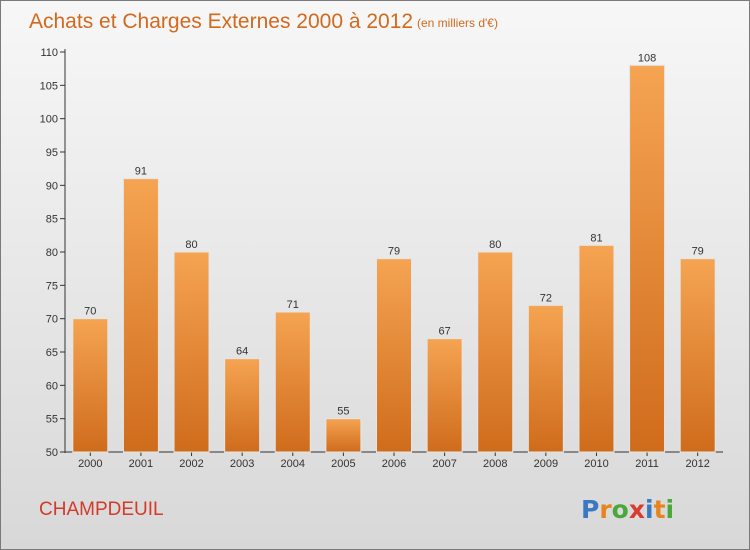 This screenshot has height=550, width=750. What do you see at coordinates (101, 509) in the screenshot?
I see `commune-name: CHAMPDEUIL` at bounding box center [101, 509].